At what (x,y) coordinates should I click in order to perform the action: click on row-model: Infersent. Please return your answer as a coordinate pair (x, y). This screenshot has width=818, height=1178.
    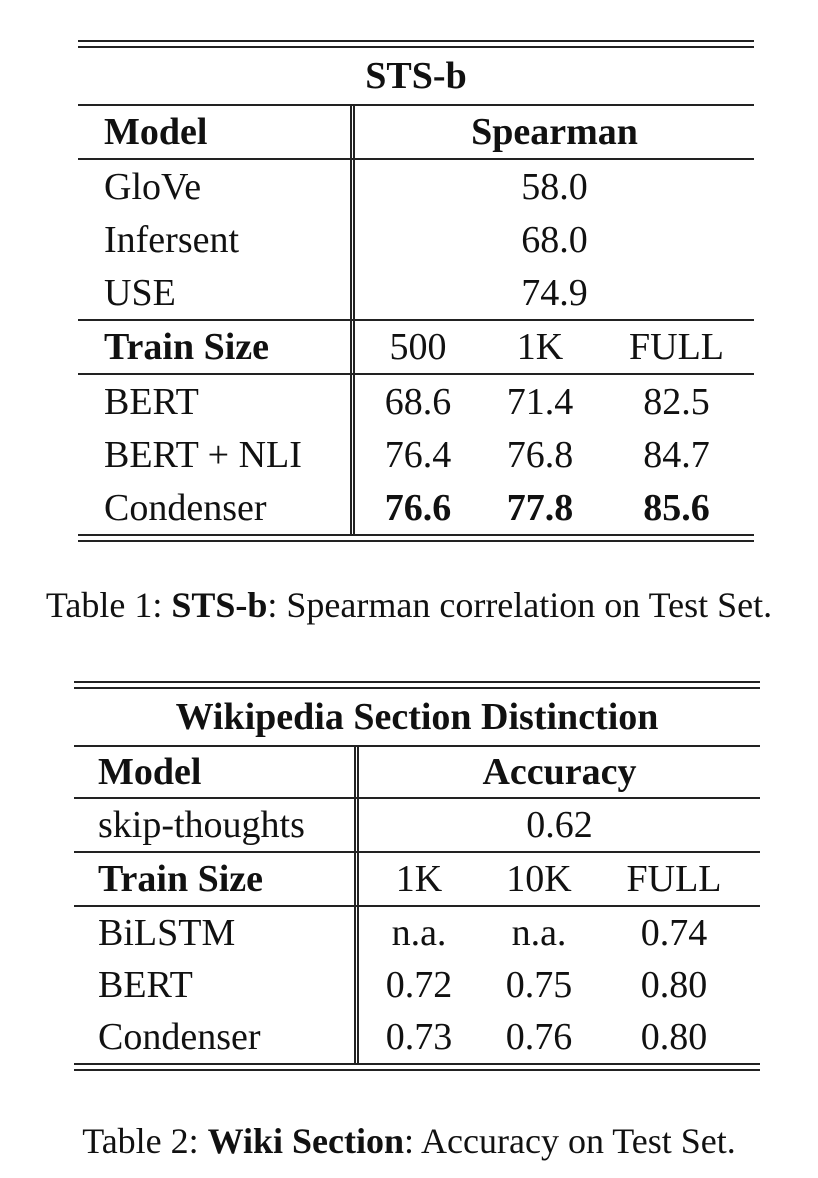
    Looking at the image, I should click on (172, 239).